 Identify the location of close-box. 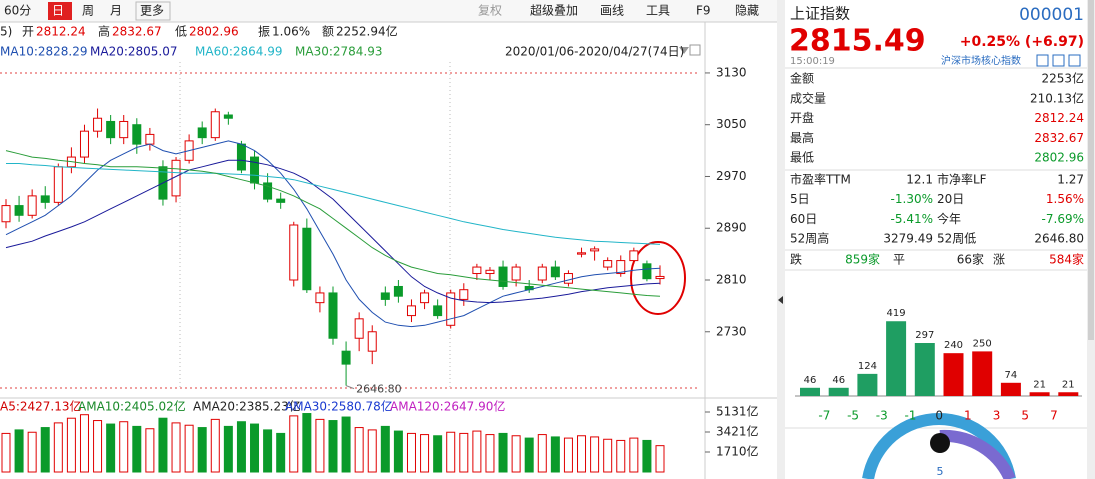
(695, 50).